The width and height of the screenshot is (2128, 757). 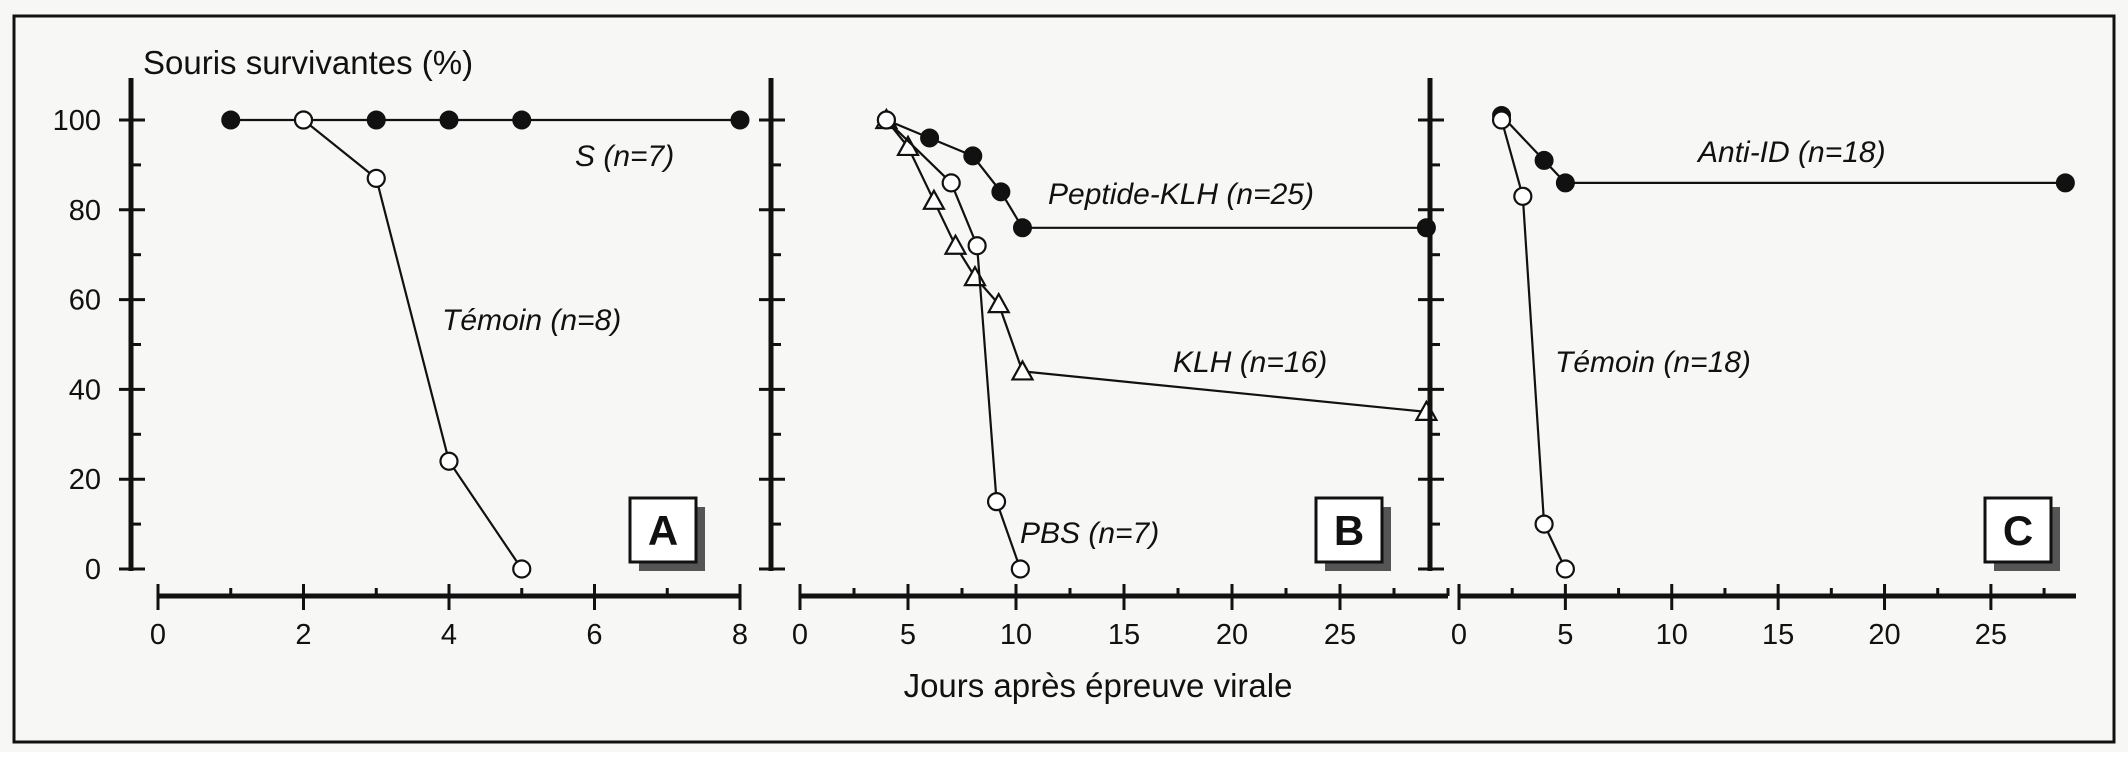 I want to click on x-axis-title: Jours après épreuve virale, so click(x=1098, y=685).